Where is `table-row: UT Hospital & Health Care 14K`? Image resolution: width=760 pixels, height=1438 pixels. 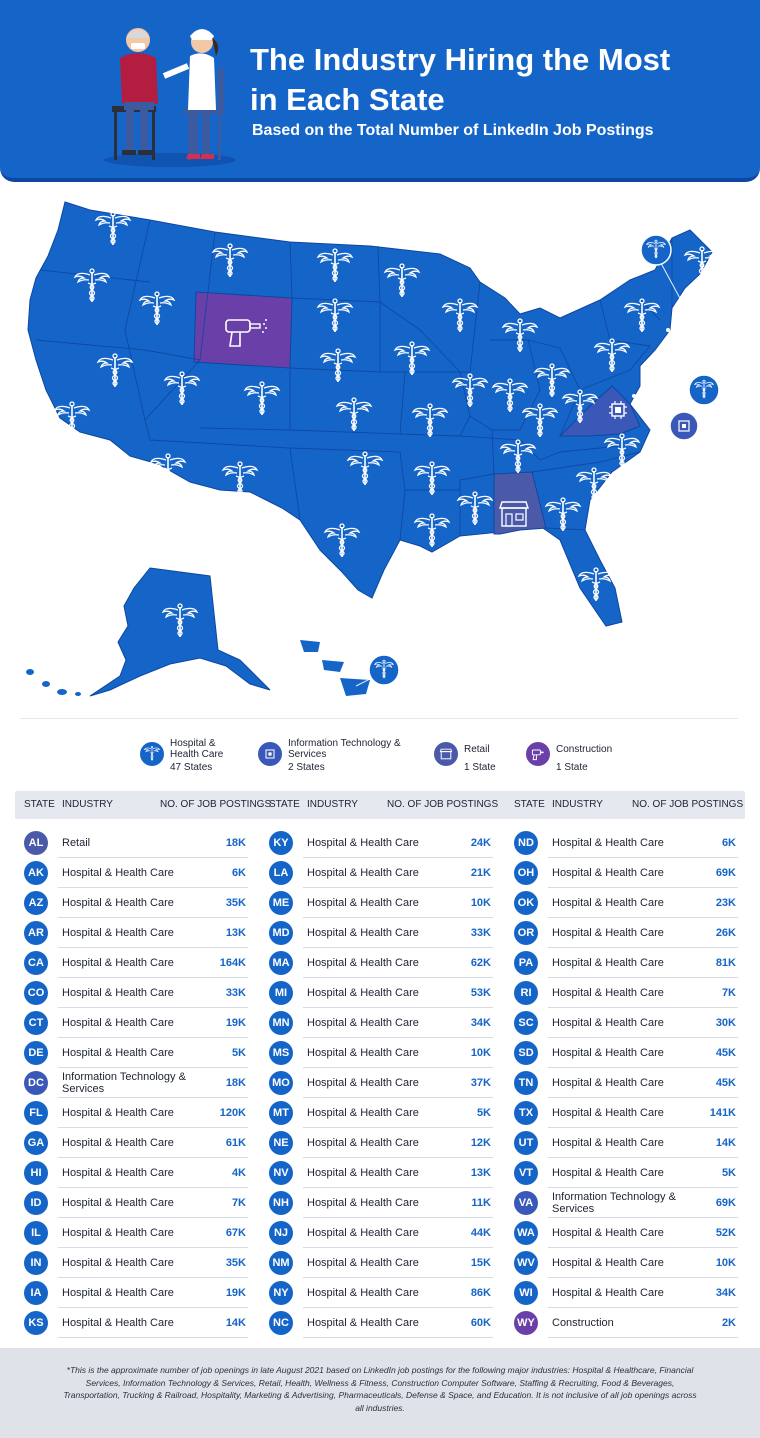
table-row: UT Hospital & Health Care 14K is located at coordinates (626, 1143).